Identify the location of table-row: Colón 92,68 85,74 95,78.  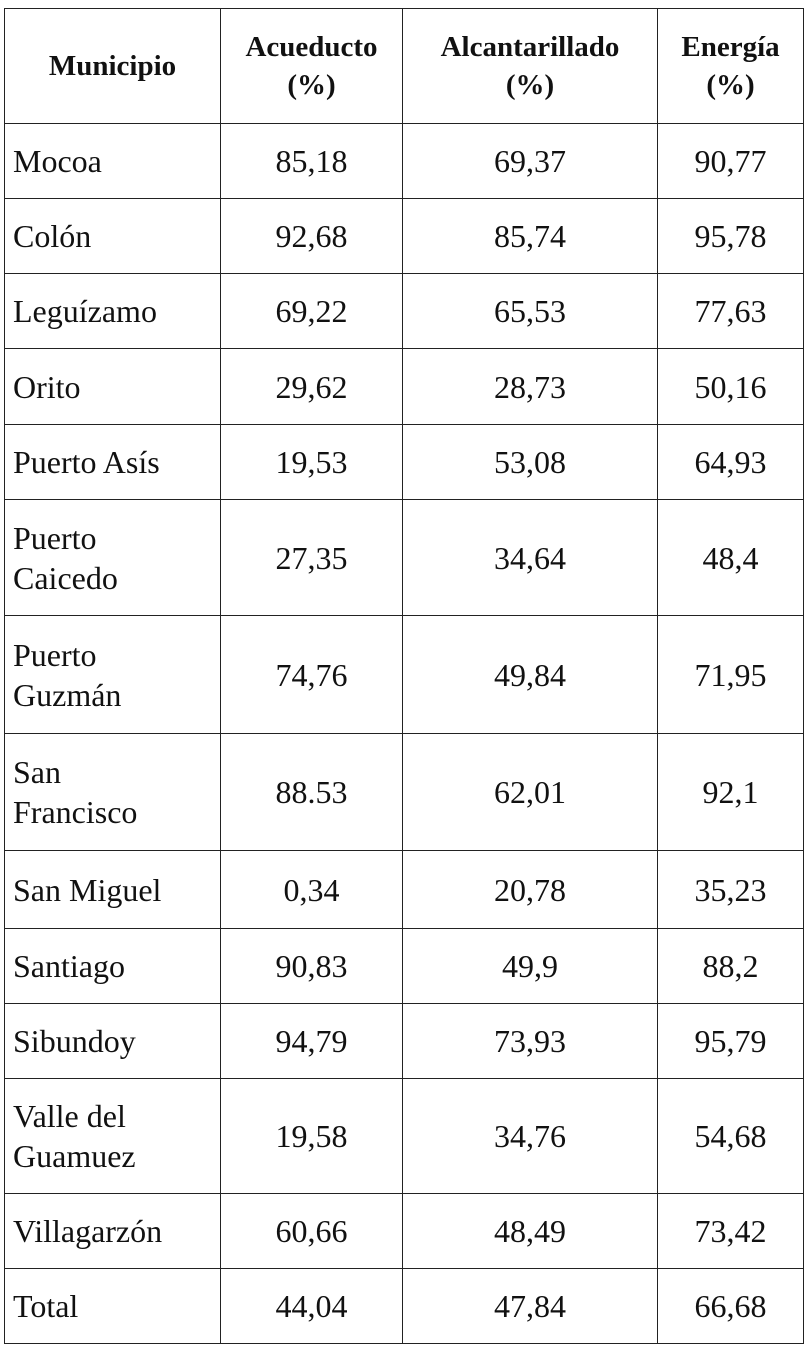
(404, 236).